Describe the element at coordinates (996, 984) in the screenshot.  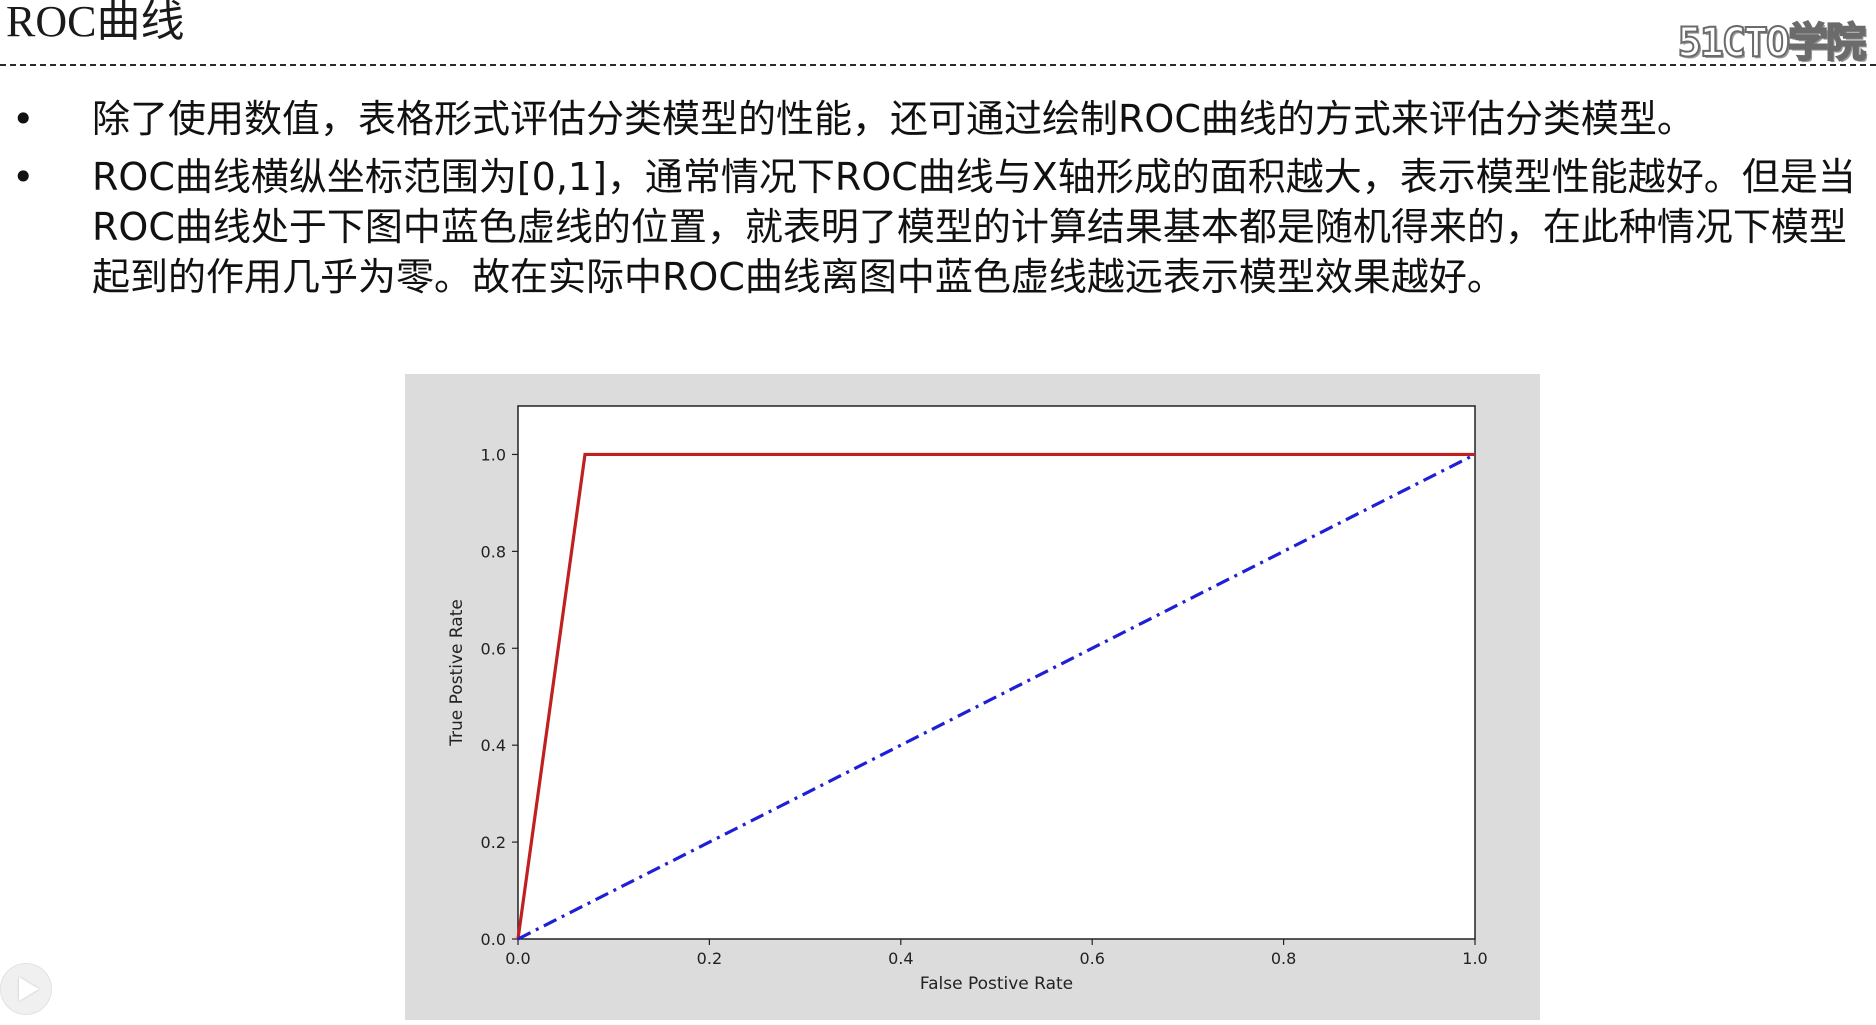
I see `x-axis-label: False Postive Rate` at that location.